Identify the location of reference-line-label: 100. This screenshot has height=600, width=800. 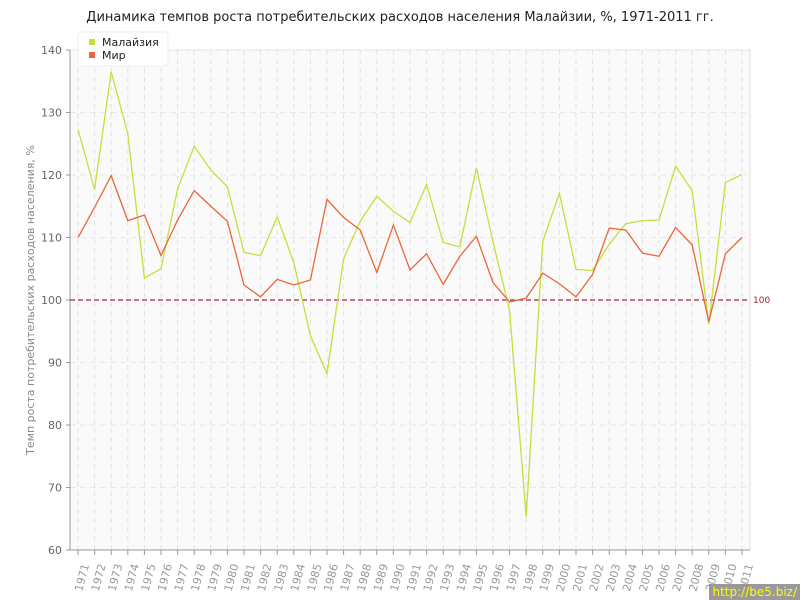
(761, 301).